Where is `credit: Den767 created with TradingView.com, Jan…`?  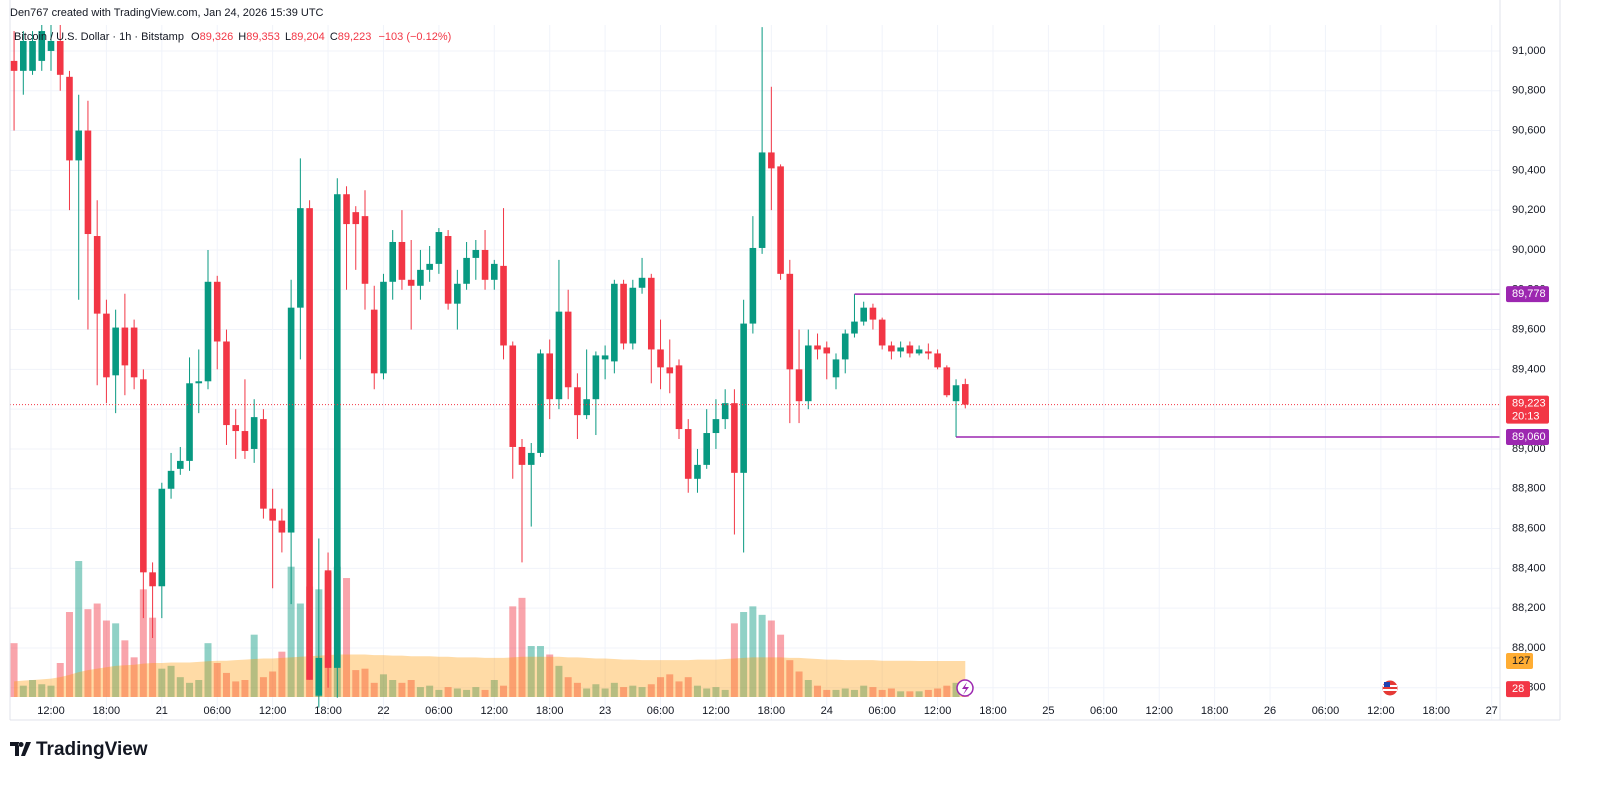 credit: Den767 created with TradingView.com, Jan… is located at coordinates (167, 13).